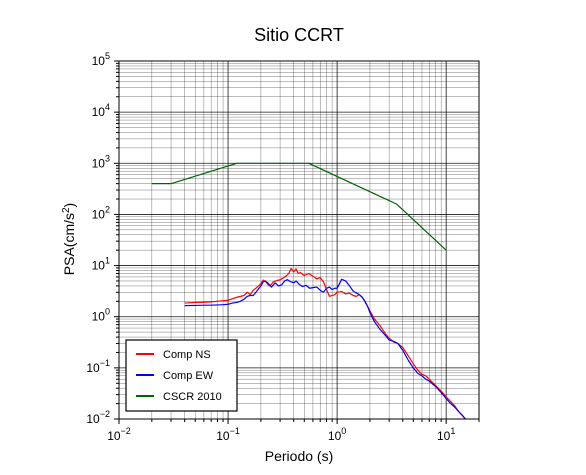 The width and height of the screenshot is (586, 475). Describe the element at coordinates (192, 397) in the screenshot. I see `legend-label: CSCR 2010` at that location.